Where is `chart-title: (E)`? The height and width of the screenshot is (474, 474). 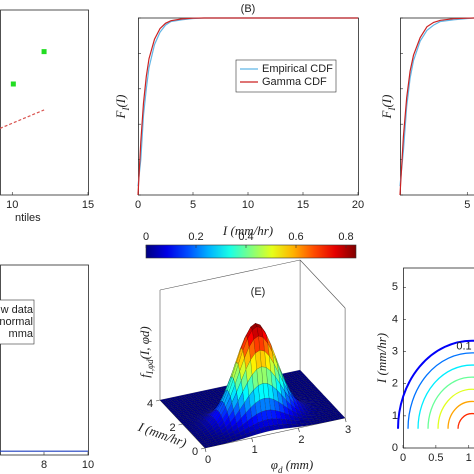 chart-title: (E) is located at coordinates (258, 292).